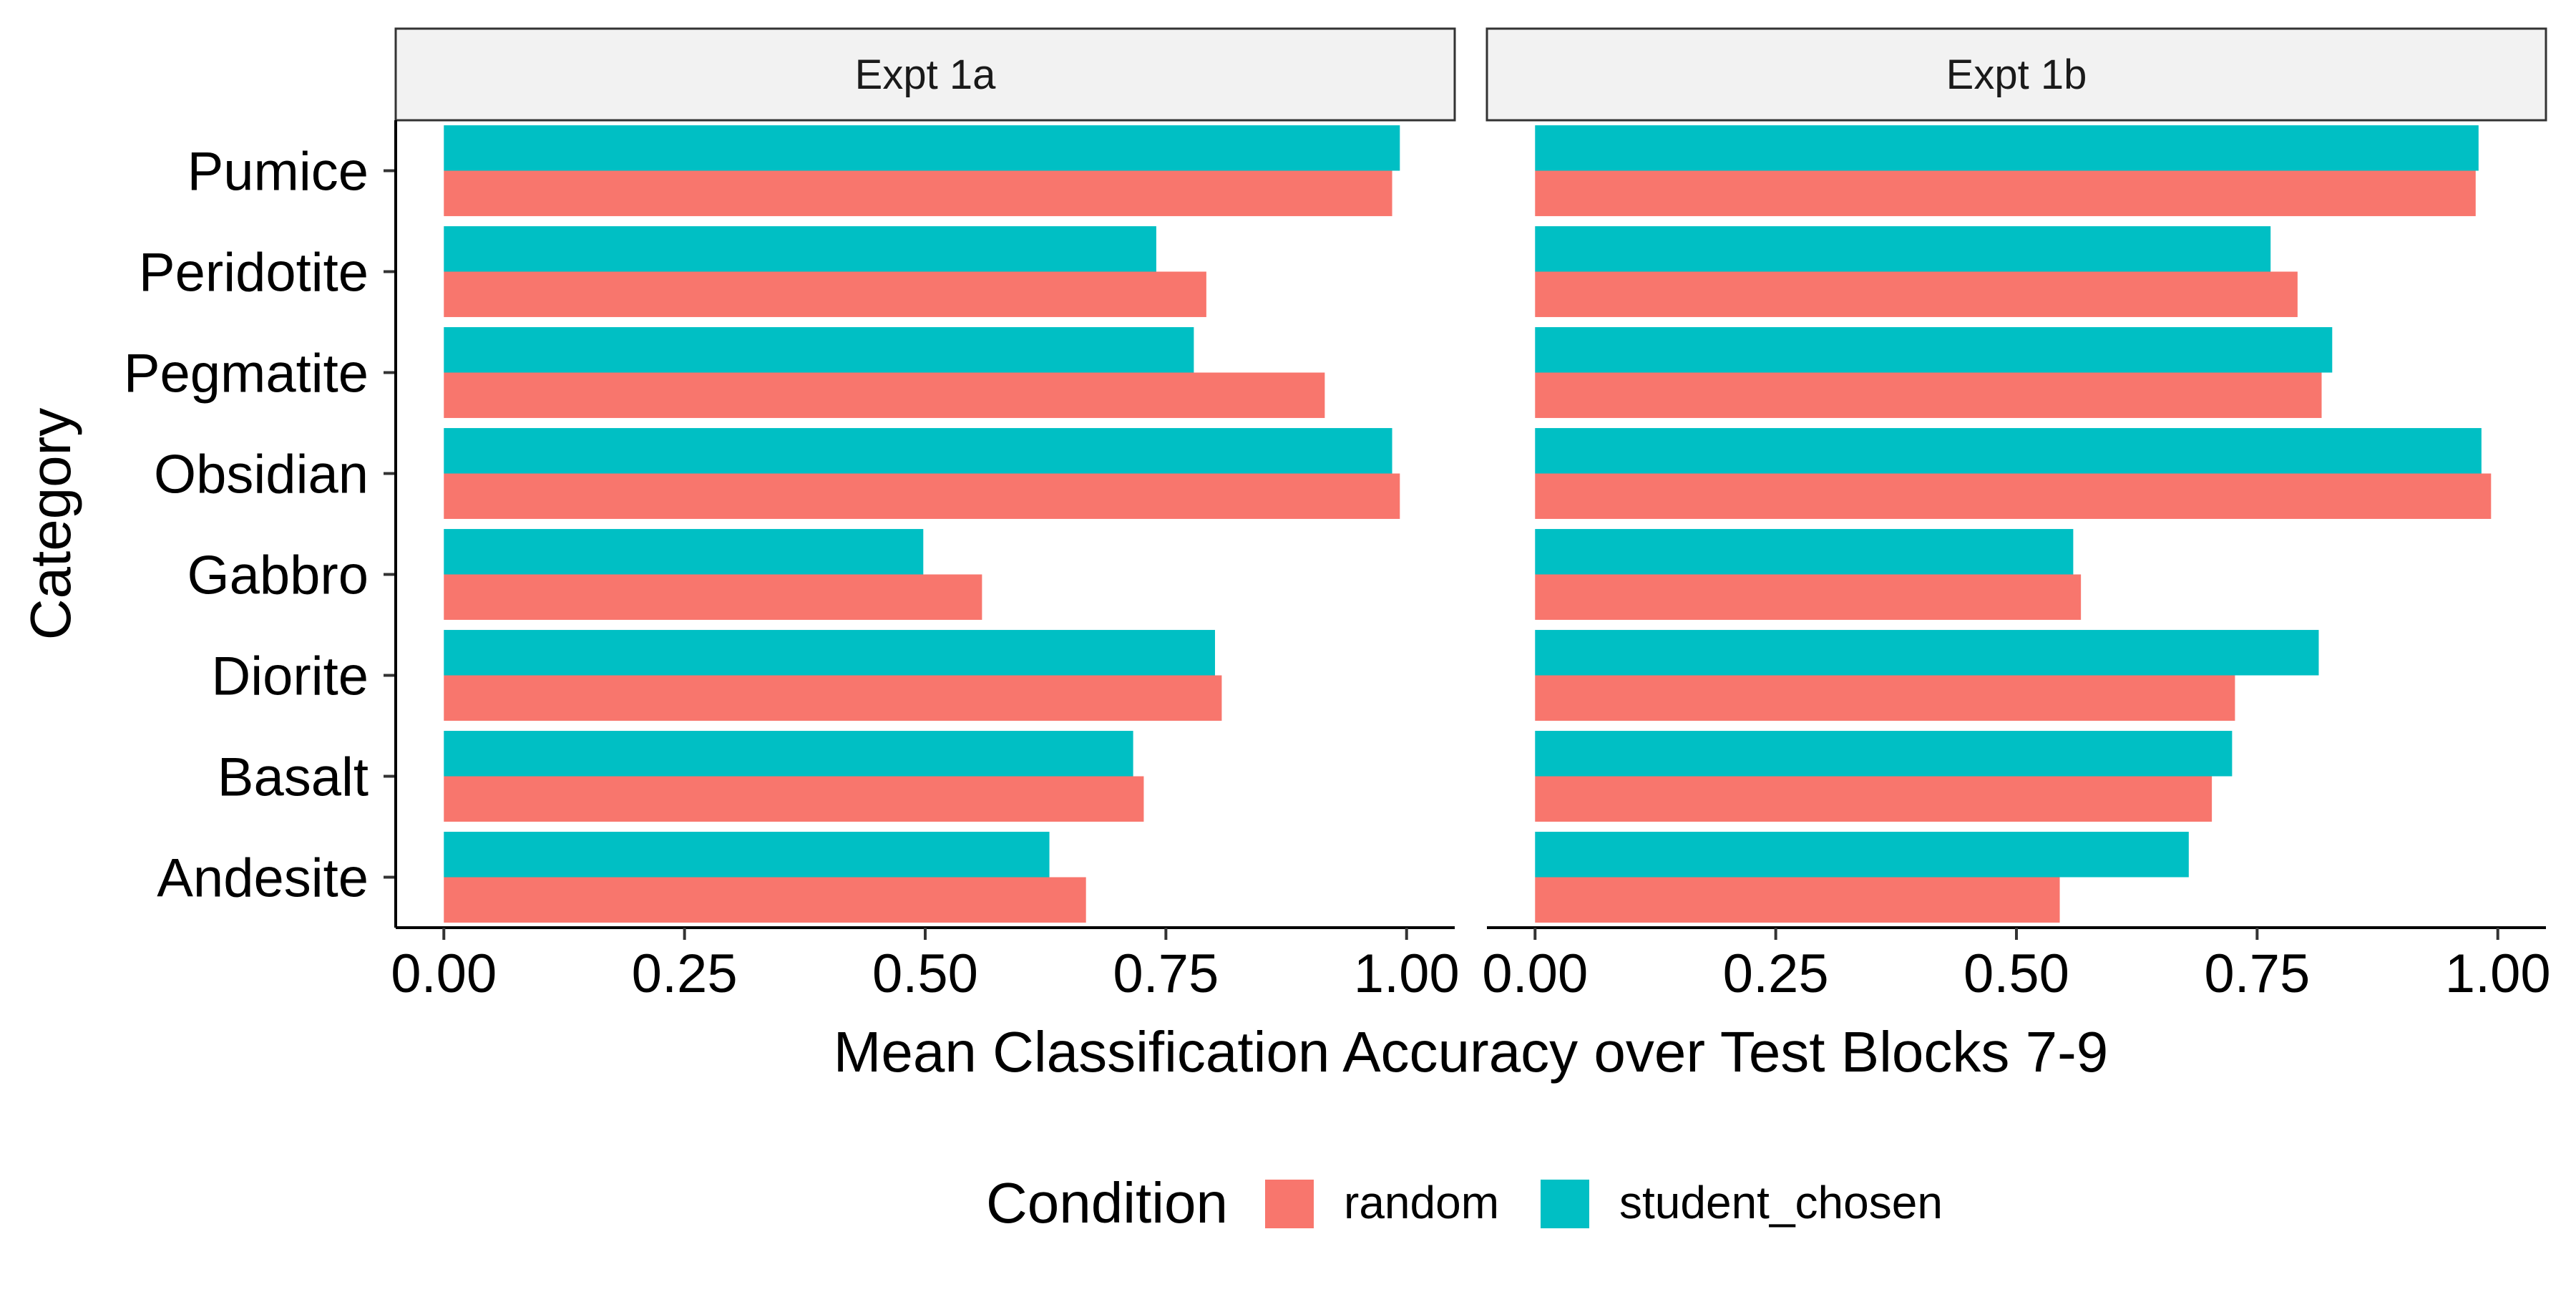 This screenshot has width=2576, height=1292. I want to click on x-tick-label-expt-1b-1: 0.25, so click(1776, 973).